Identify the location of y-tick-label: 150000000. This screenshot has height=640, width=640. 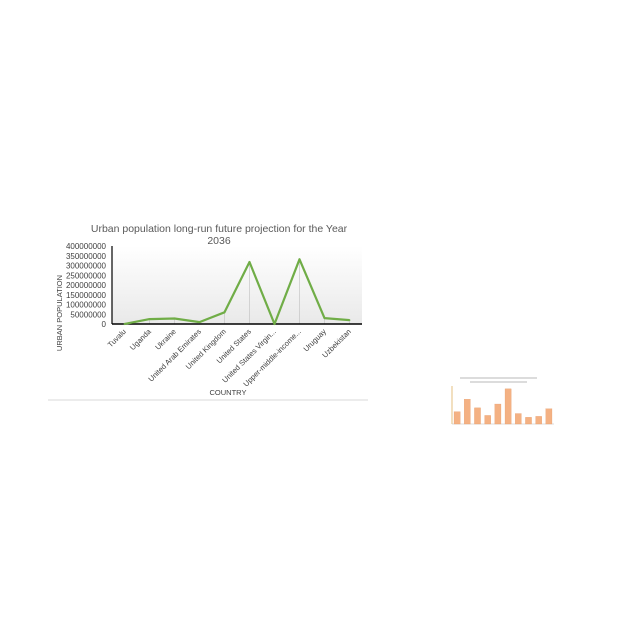
(86, 295).